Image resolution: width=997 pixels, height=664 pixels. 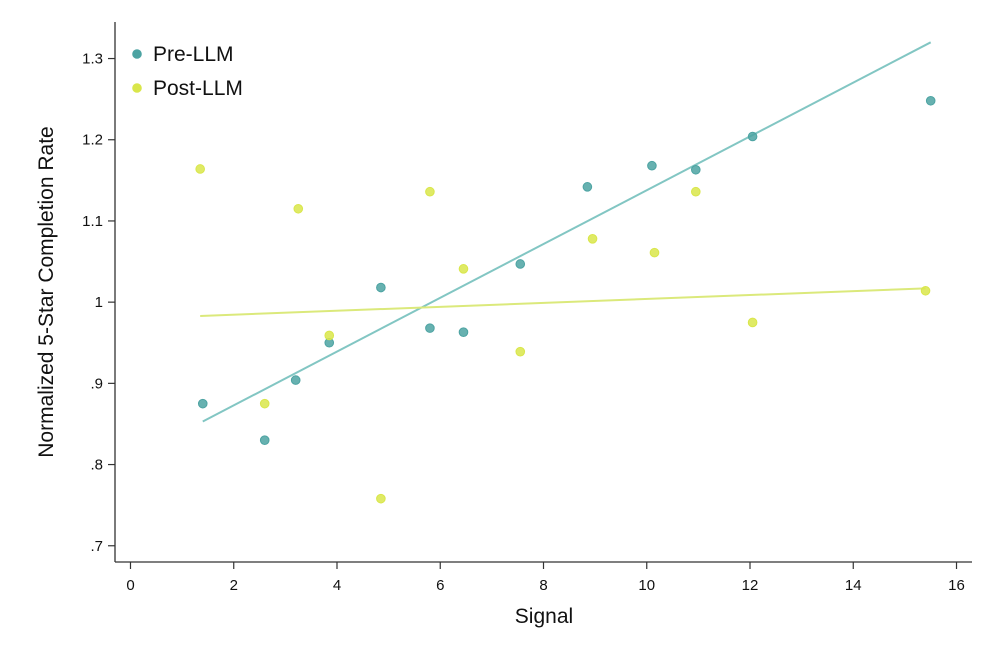 What do you see at coordinates (646, 585) in the screenshot?
I see `x-tick-label: 10` at bounding box center [646, 585].